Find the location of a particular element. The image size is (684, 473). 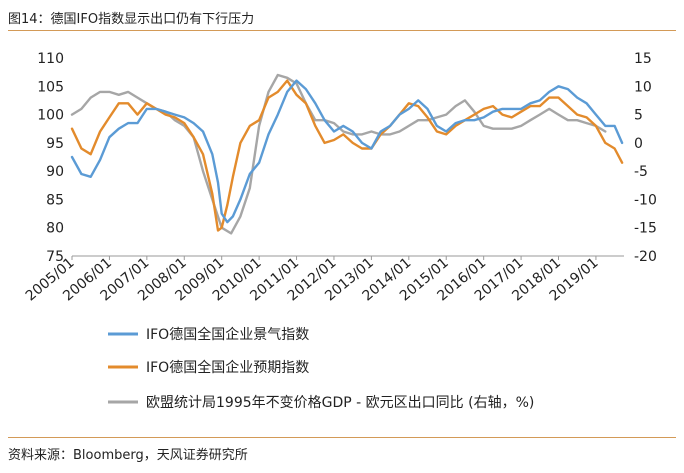

y-left-tick-2: 100 is located at coordinates (50, 116).